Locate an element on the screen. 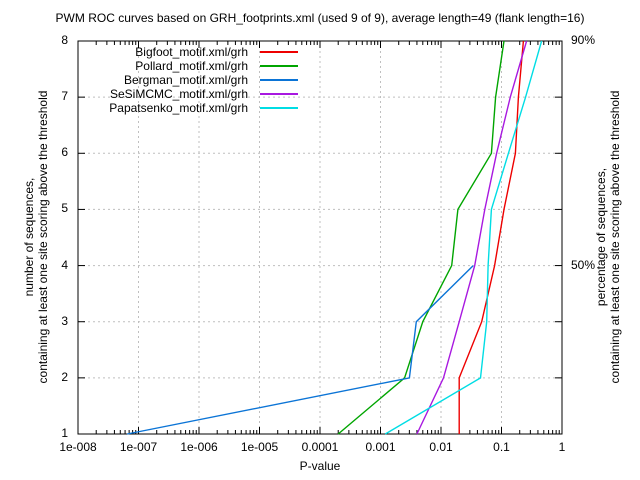 Image resolution: width=640 pixels, height=480 pixels. x-tick-label: 1e-006 is located at coordinates (199, 447).